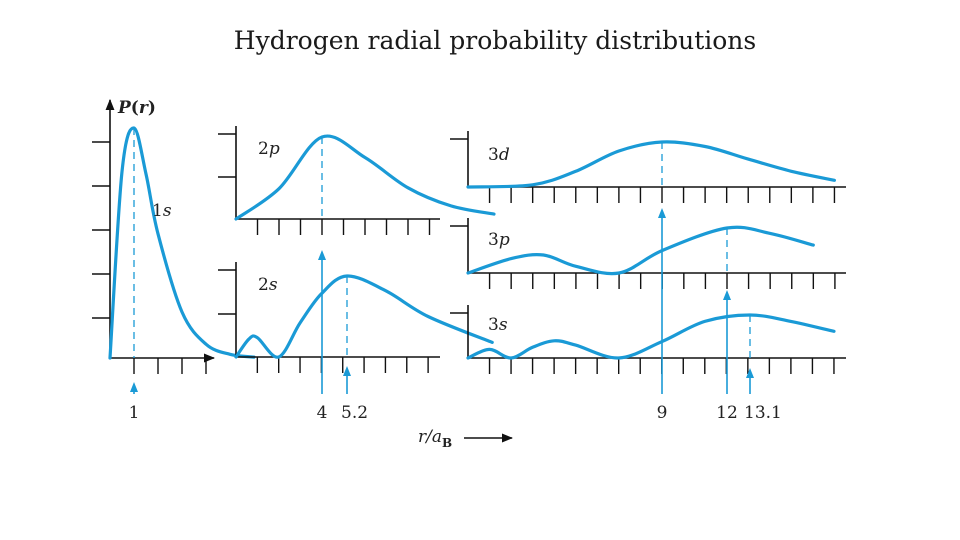 This screenshot has width=960, height=540. I want to click on panel-3p: 3p, so click(648, 253).